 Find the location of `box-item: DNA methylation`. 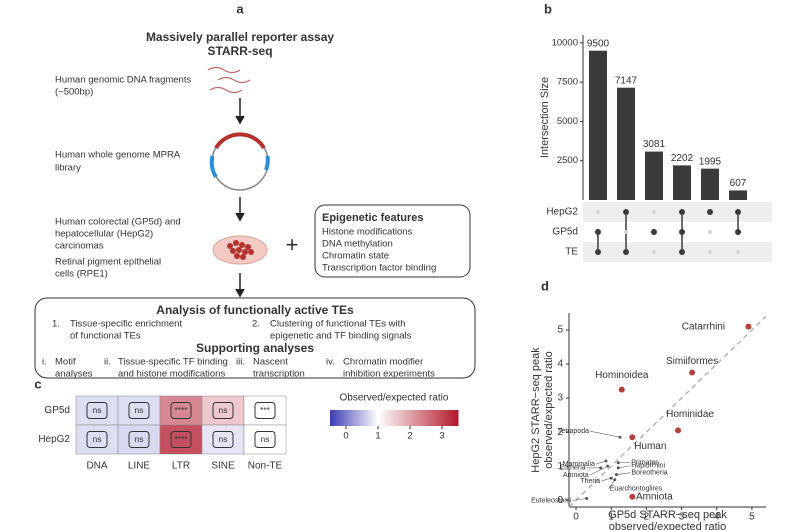

box-item: DNA methylation is located at coordinates (357, 244).